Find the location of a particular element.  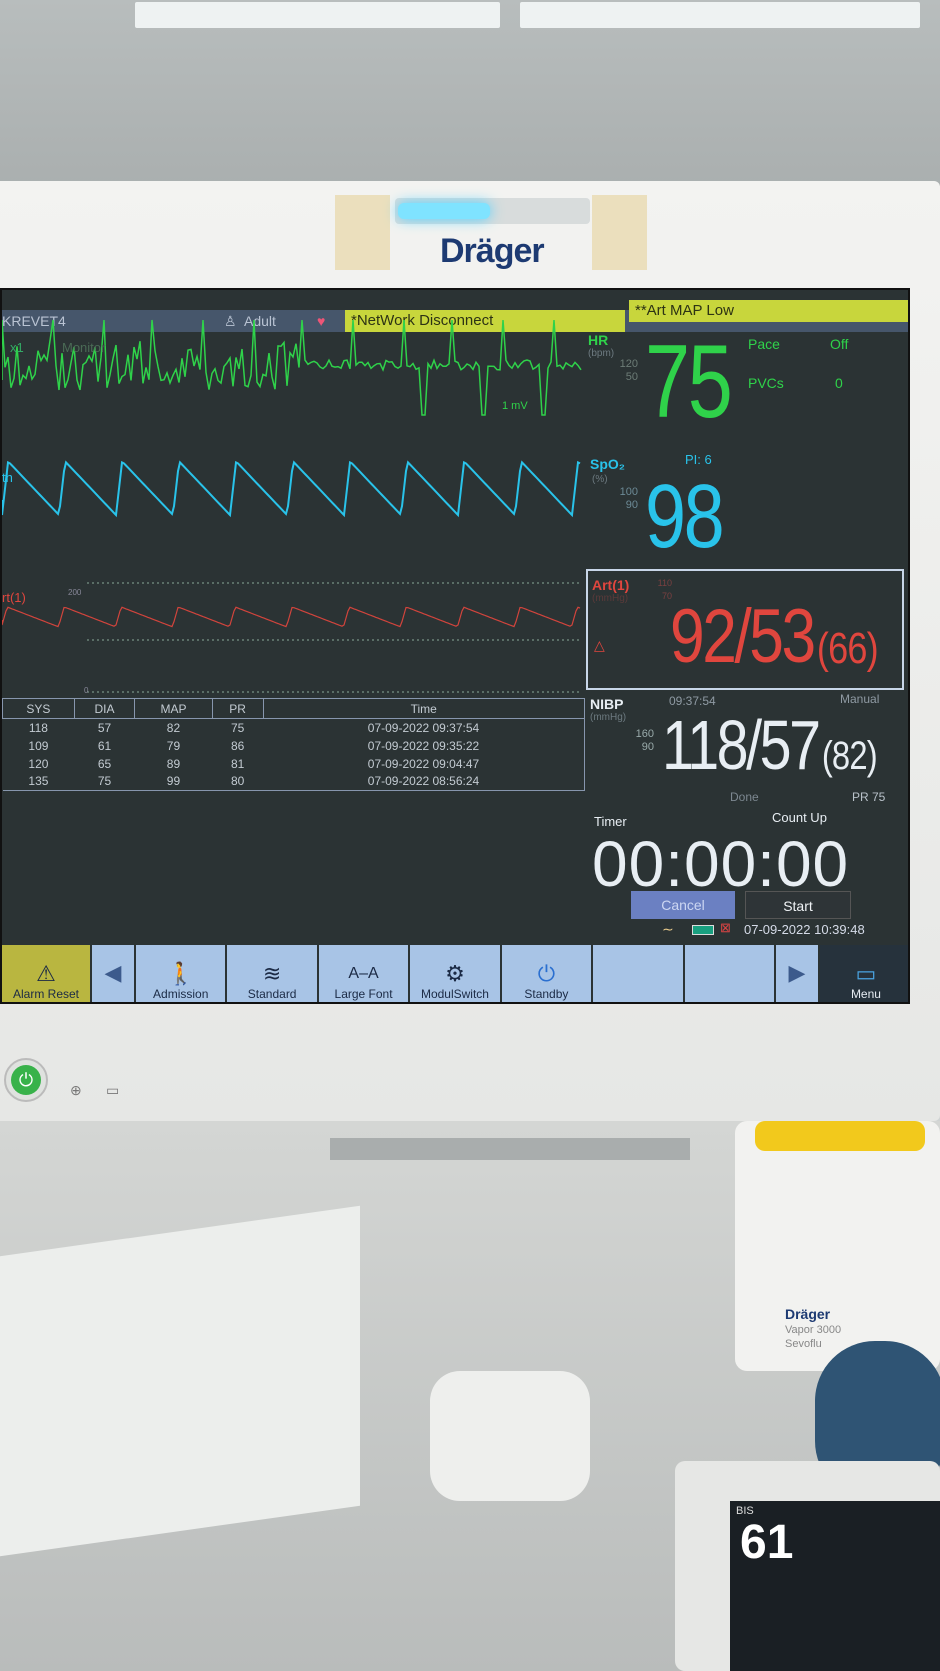

nibp-mode: Manual is located at coordinates (860, 699).